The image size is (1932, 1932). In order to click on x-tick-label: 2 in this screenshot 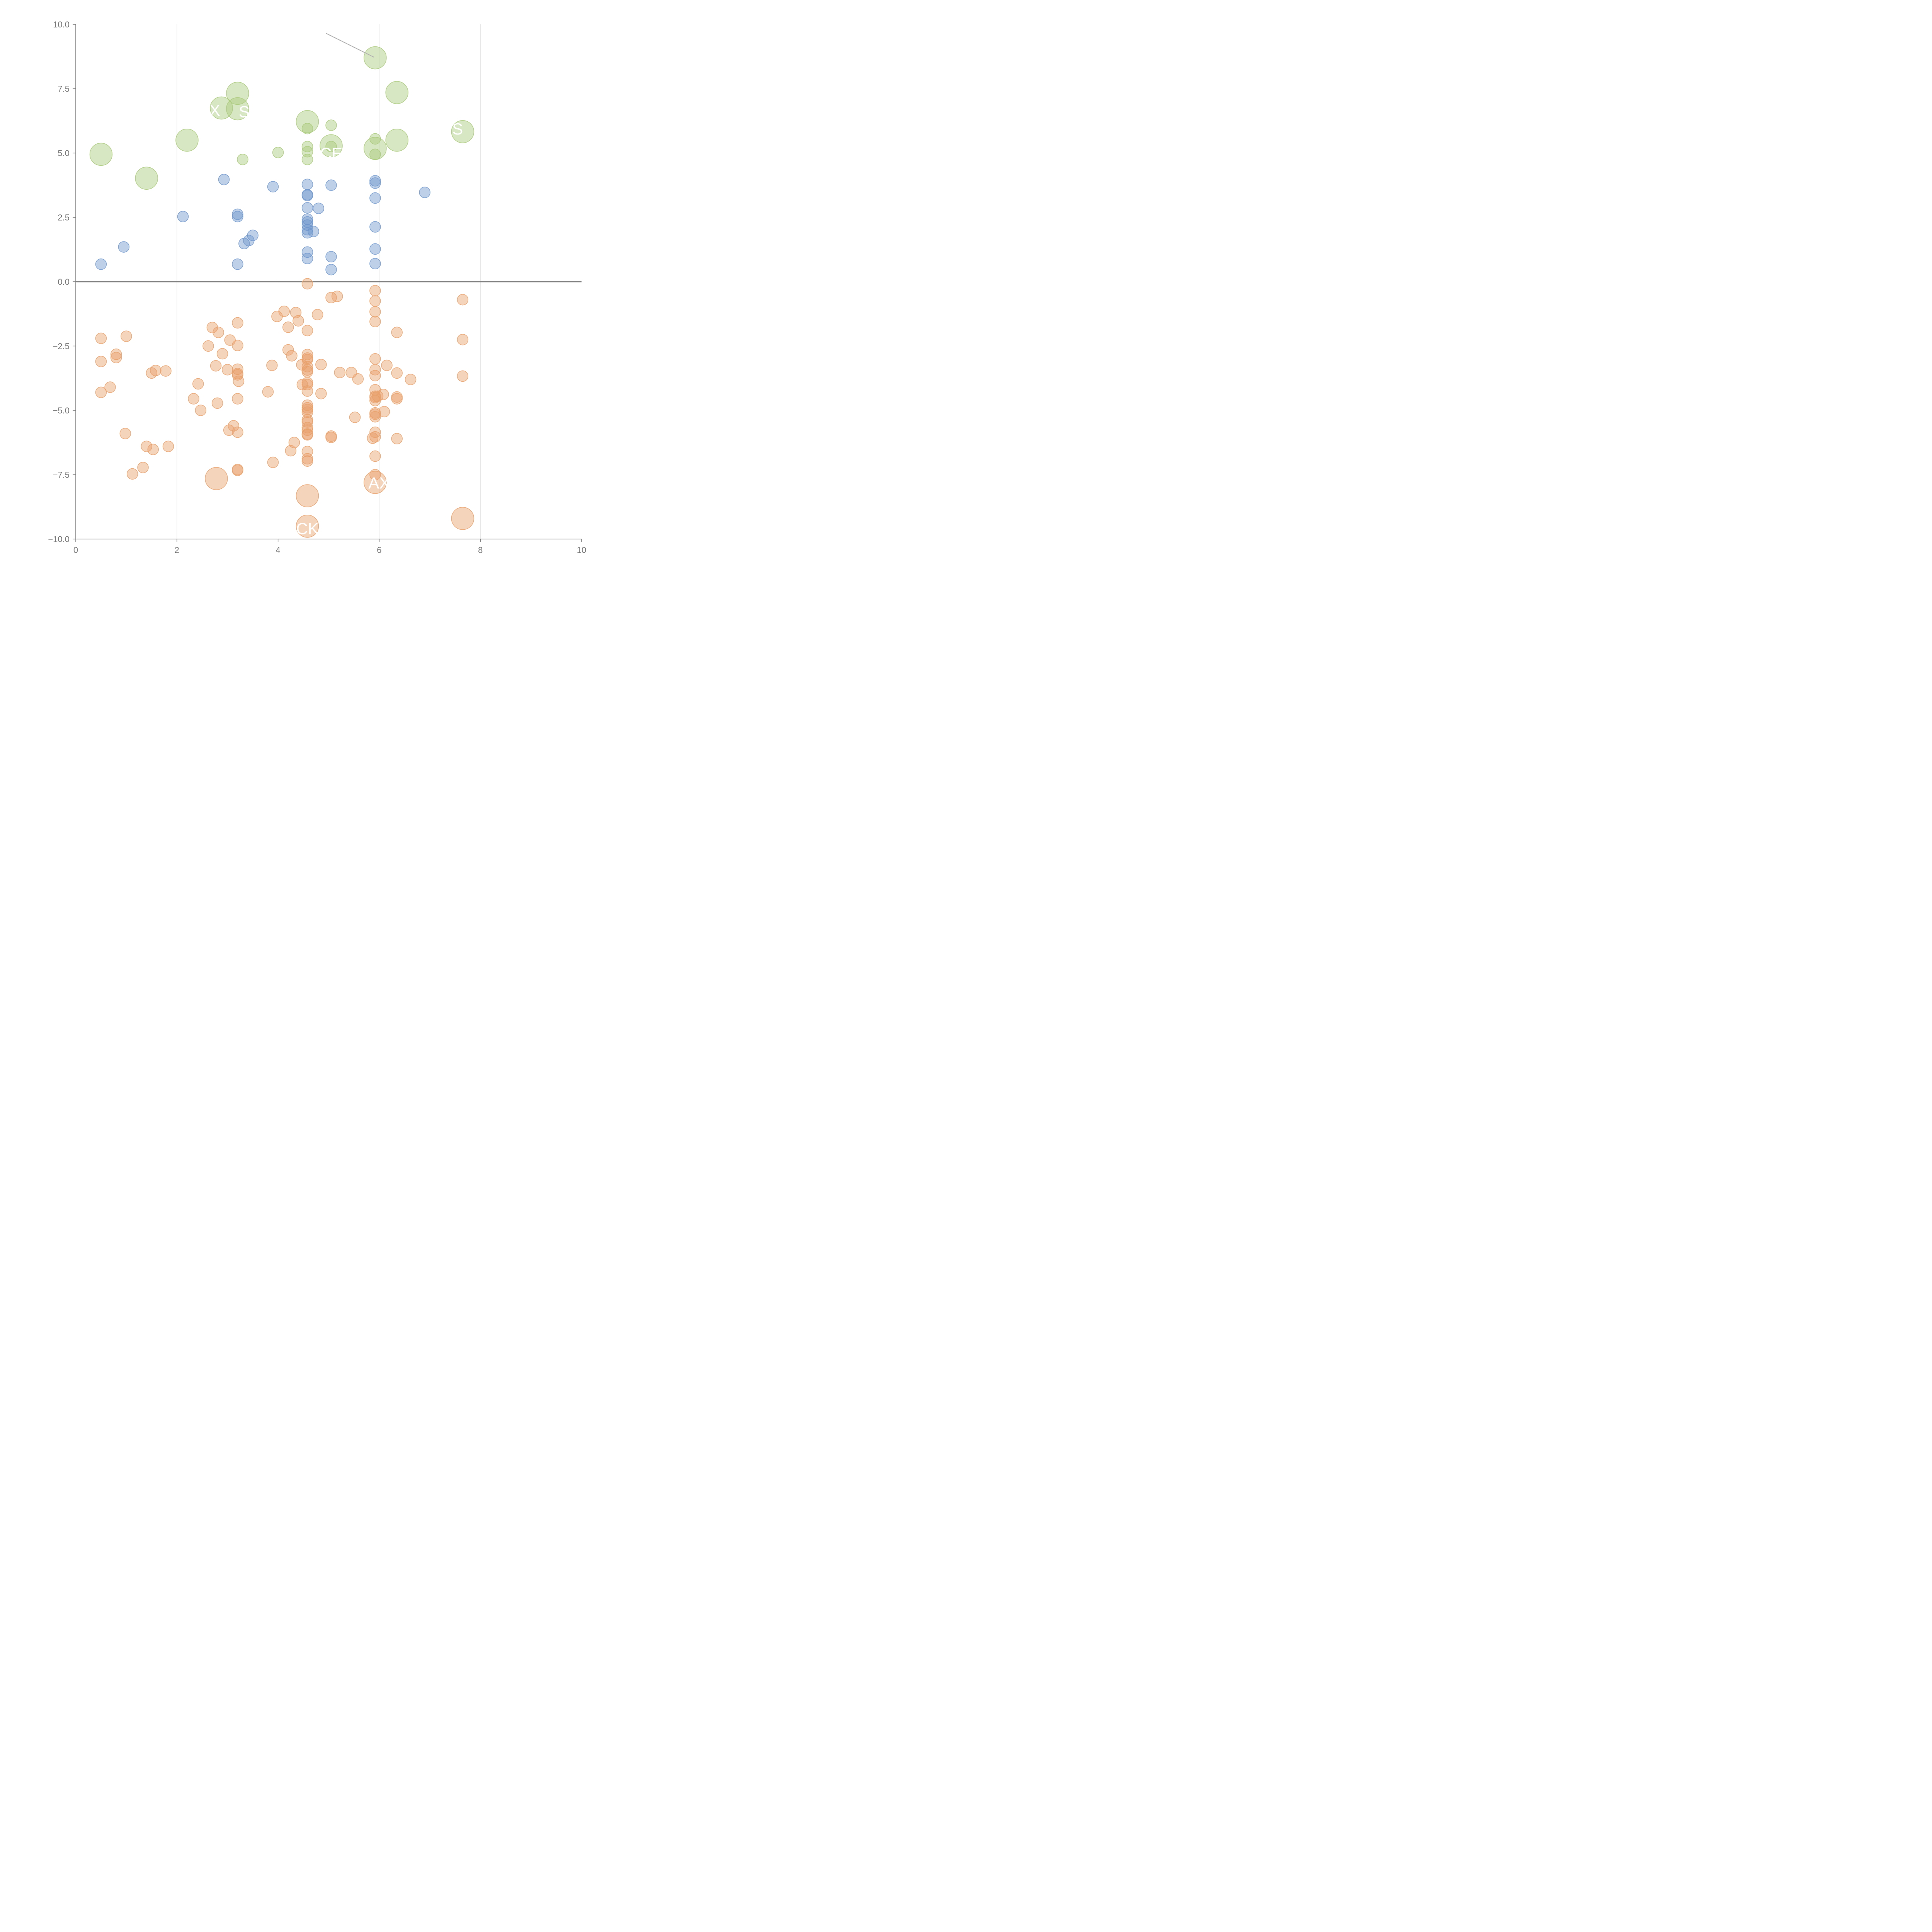, I will do `click(177, 550)`.